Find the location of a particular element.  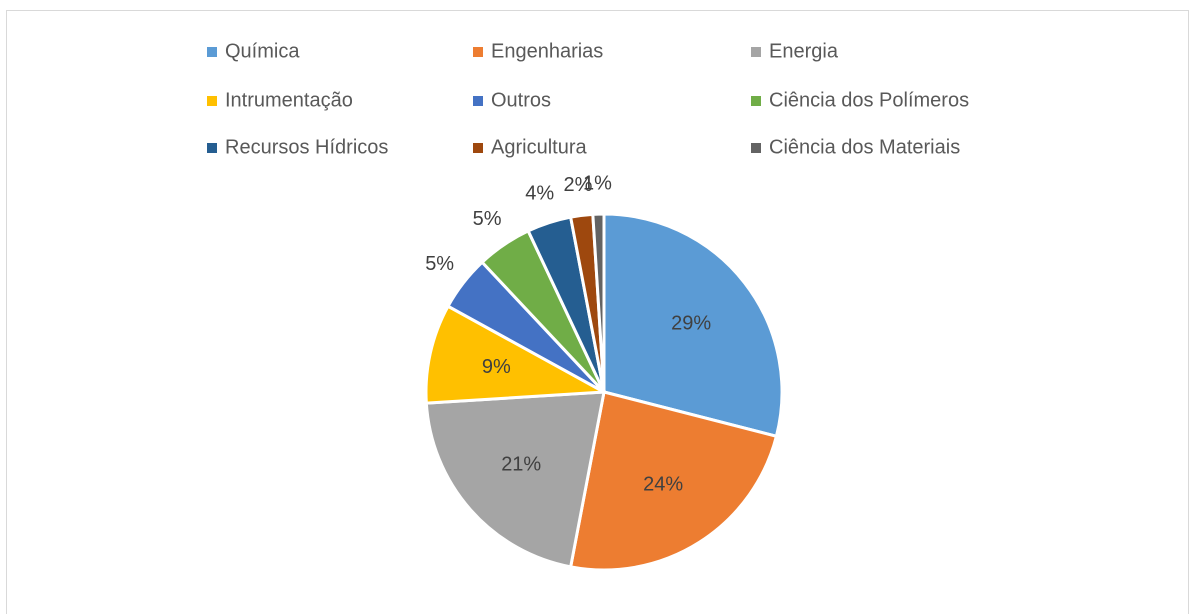

legend-label: Agricultura is located at coordinates (539, 147).